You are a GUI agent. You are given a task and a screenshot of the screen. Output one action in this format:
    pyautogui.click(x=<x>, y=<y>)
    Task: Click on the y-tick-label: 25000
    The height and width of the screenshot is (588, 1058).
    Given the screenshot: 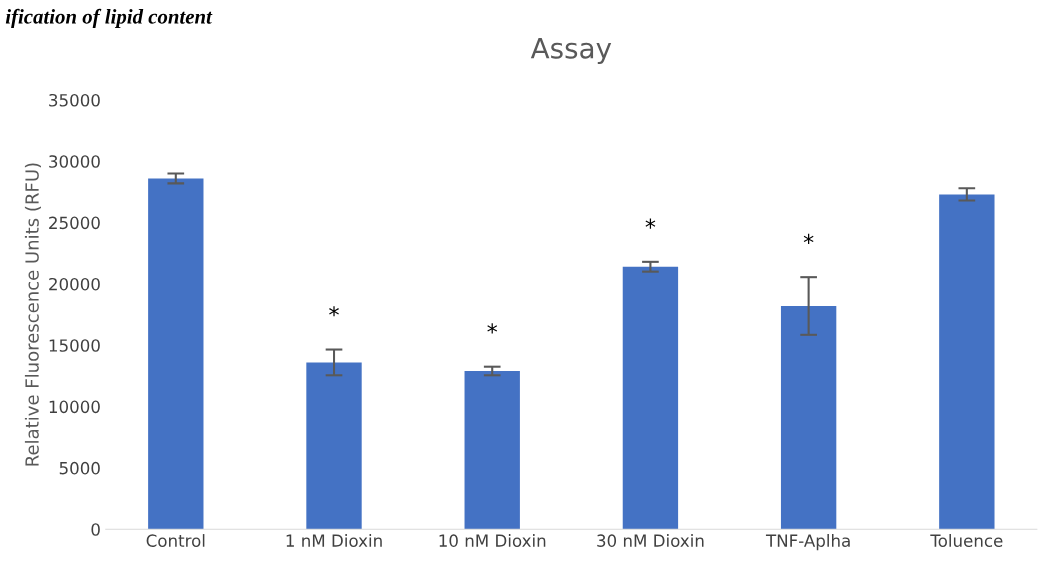 What is the action you would take?
    pyautogui.click(x=74, y=223)
    